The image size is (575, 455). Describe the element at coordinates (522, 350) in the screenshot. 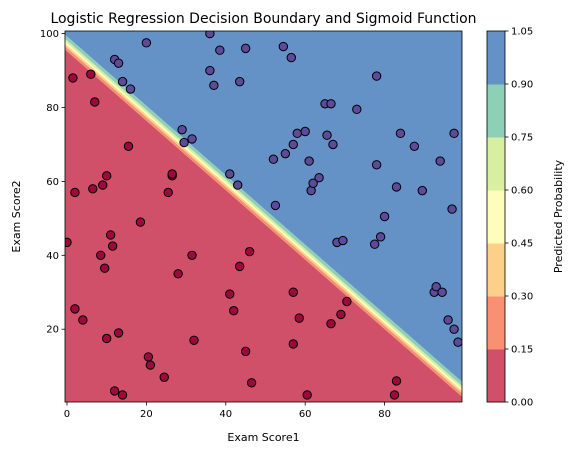

I see `colorbar-tick-label: 0.15` at that location.